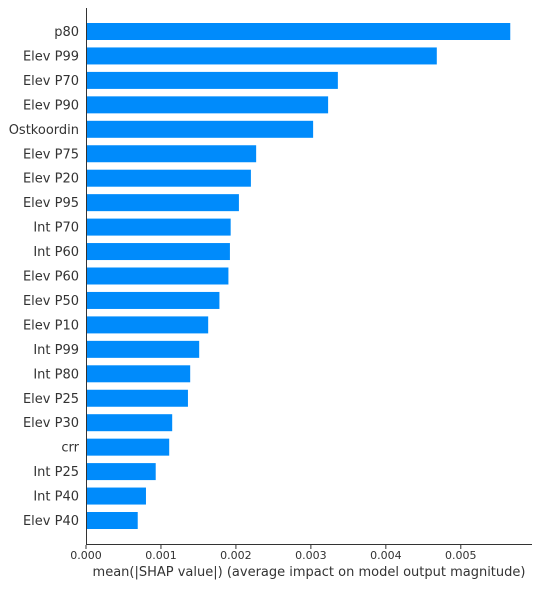  I want to click on x-tick-label: 0.004, so click(386, 555).